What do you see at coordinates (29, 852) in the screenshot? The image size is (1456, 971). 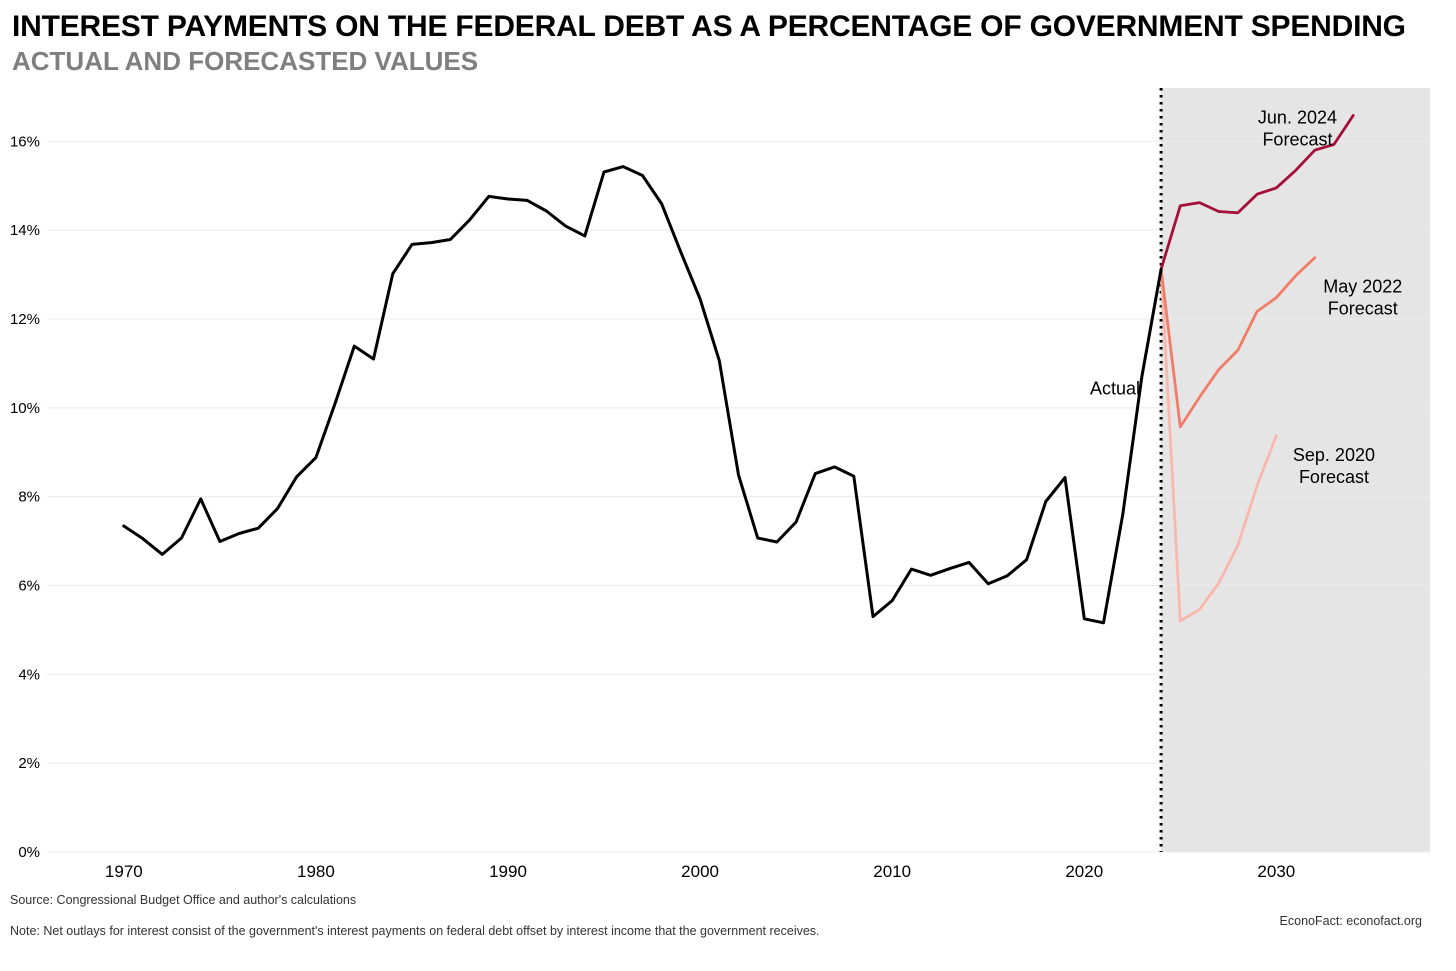 I see `y-tick-label: 0%` at bounding box center [29, 852].